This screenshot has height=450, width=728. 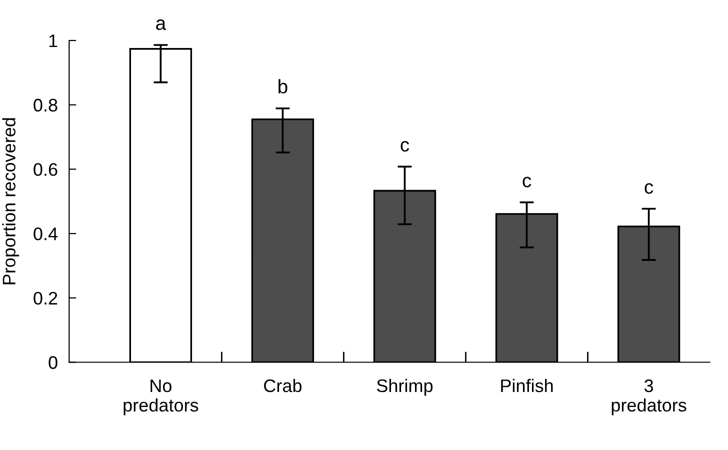 I want to click on annotation: b, so click(x=283, y=86).